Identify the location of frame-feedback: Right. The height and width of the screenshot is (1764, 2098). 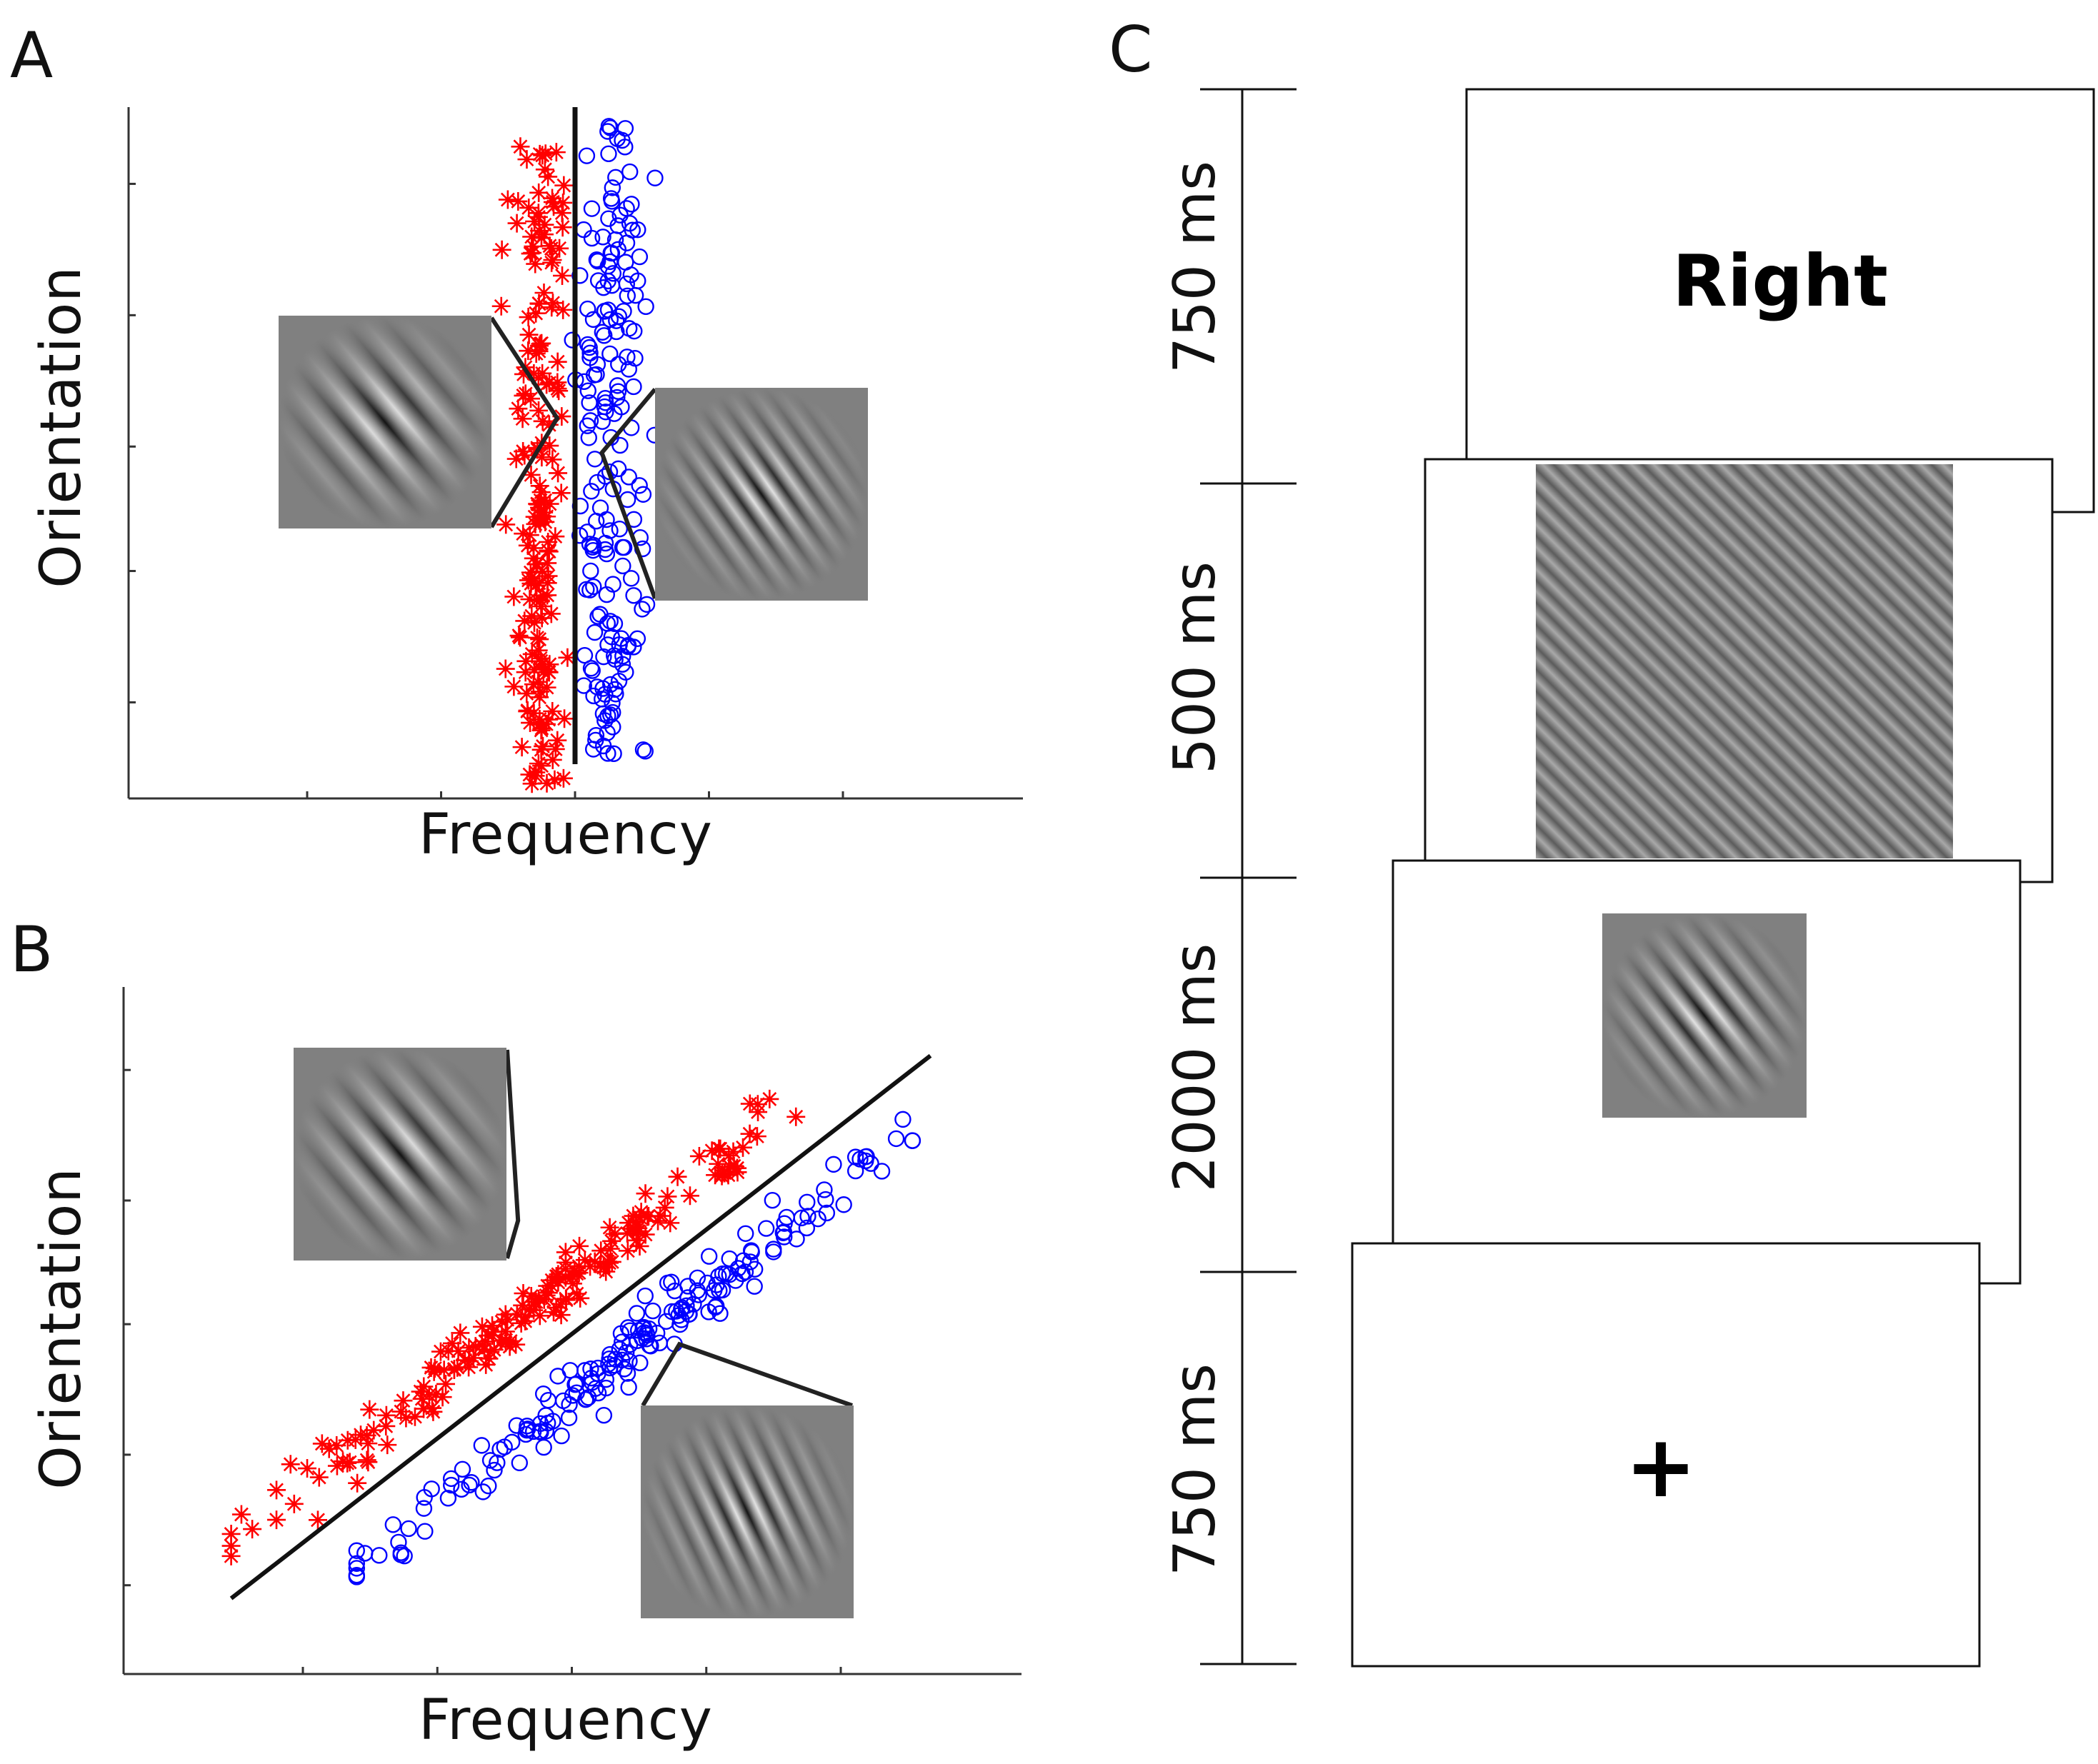
(1780, 300).